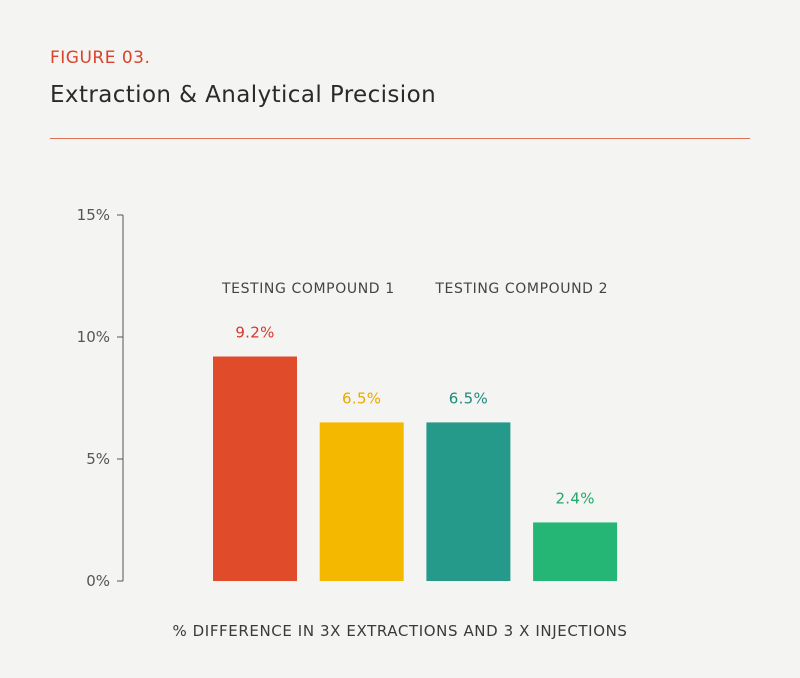 The height and width of the screenshot is (678, 800). What do you see at coordinates (521, 289) in the screenshot?
I see `group-label: TESTING COMPOUND 2` at bounding box center [521, 289].